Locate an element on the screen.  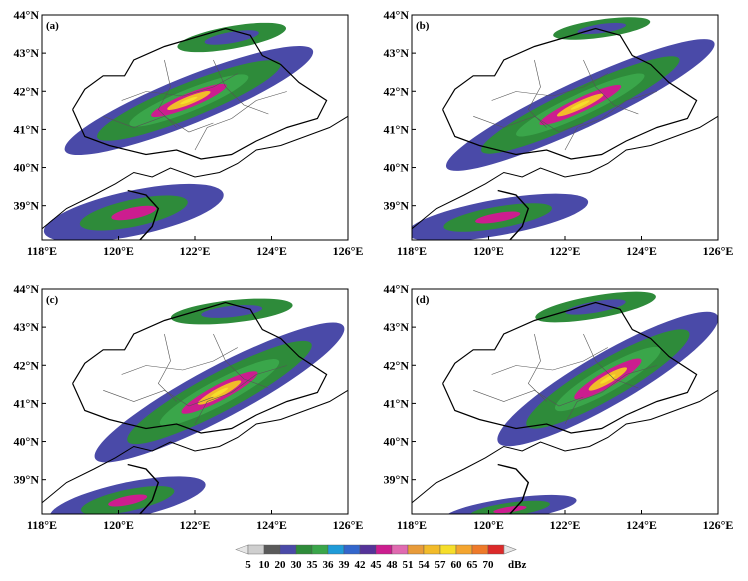
colorbar-tick-label: 30 is located at coordinates (297, 565).